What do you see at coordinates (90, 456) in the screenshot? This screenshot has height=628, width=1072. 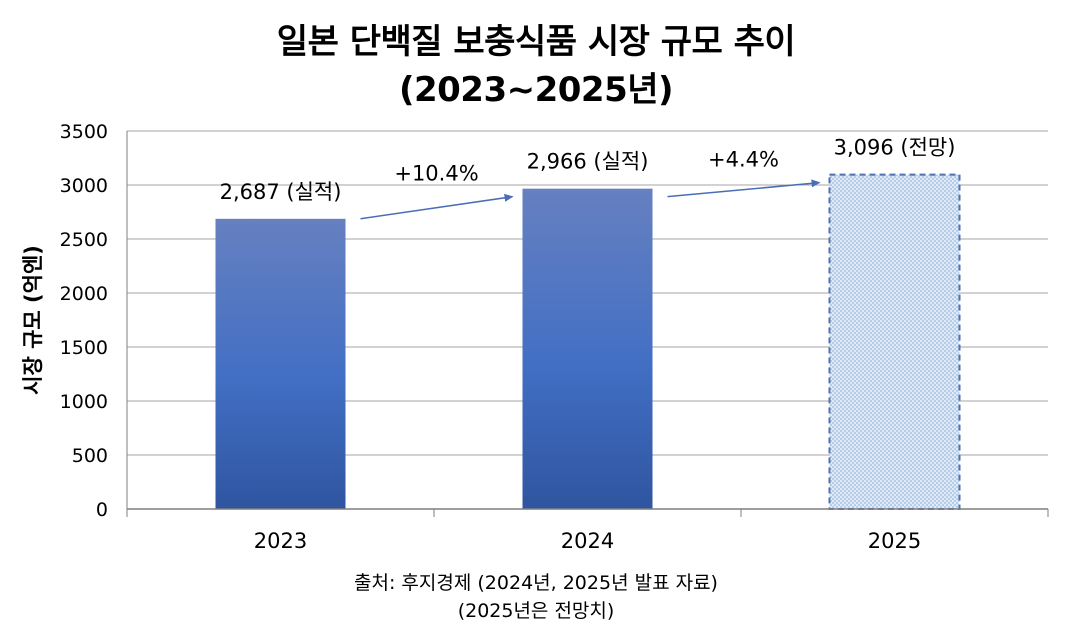 I see `y-tick-label: 500` at bounding box center [90, 456].